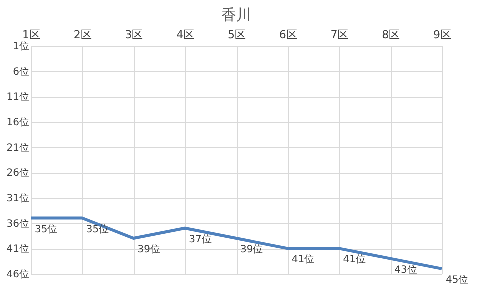  What do you see at coordinates (457, 280) in the screenshot?
I see `data-label: 45位` at bounding box center [457, 280].